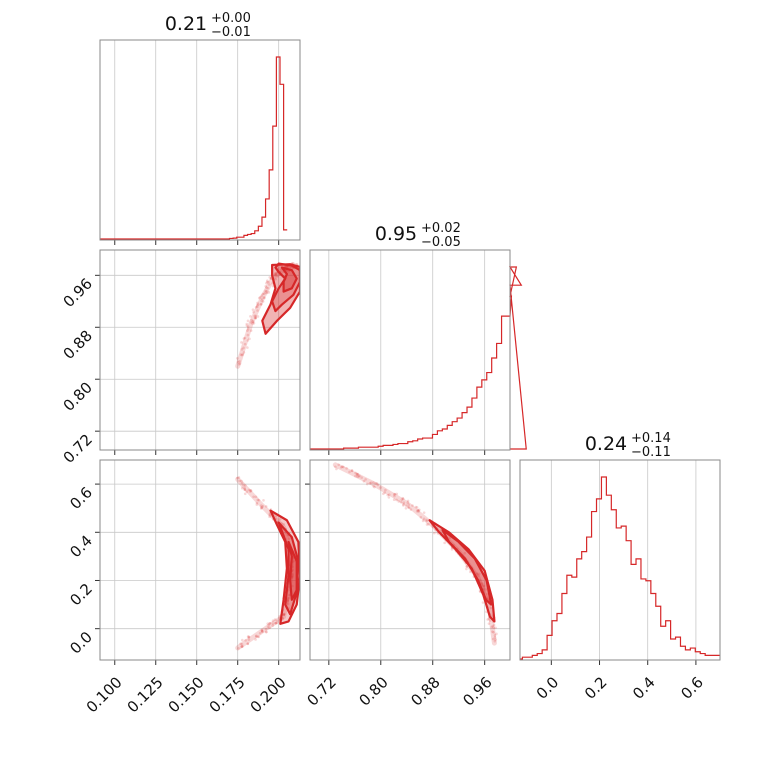 This screenshot has height=760, width=760. I want to click on panel-title: 0.24, so click(606, 444).